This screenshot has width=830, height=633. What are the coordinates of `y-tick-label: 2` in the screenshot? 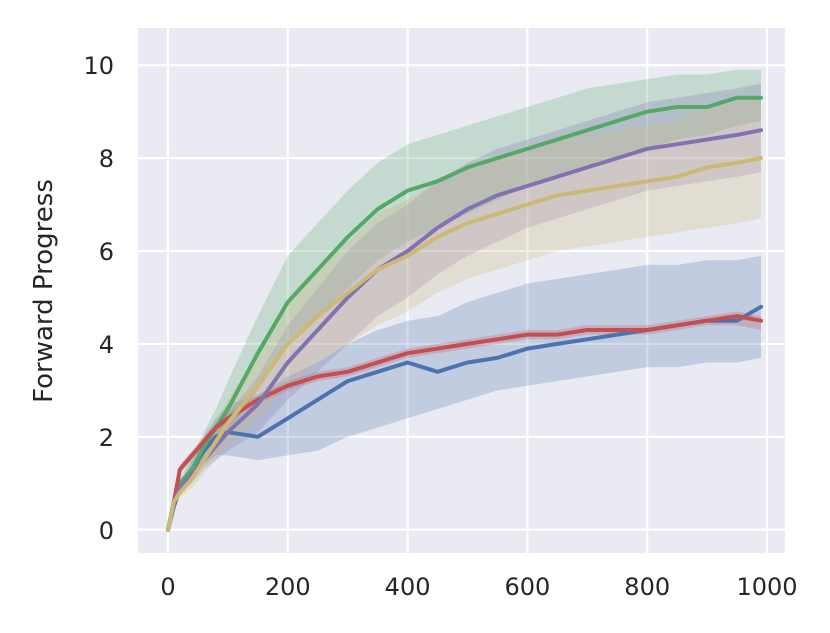 It's located at (106, 438).